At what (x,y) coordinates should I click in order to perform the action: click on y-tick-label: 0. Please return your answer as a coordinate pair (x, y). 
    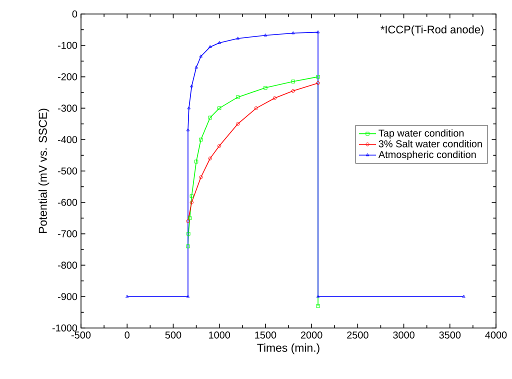
    Looking at the image, I should click on (75, 14).